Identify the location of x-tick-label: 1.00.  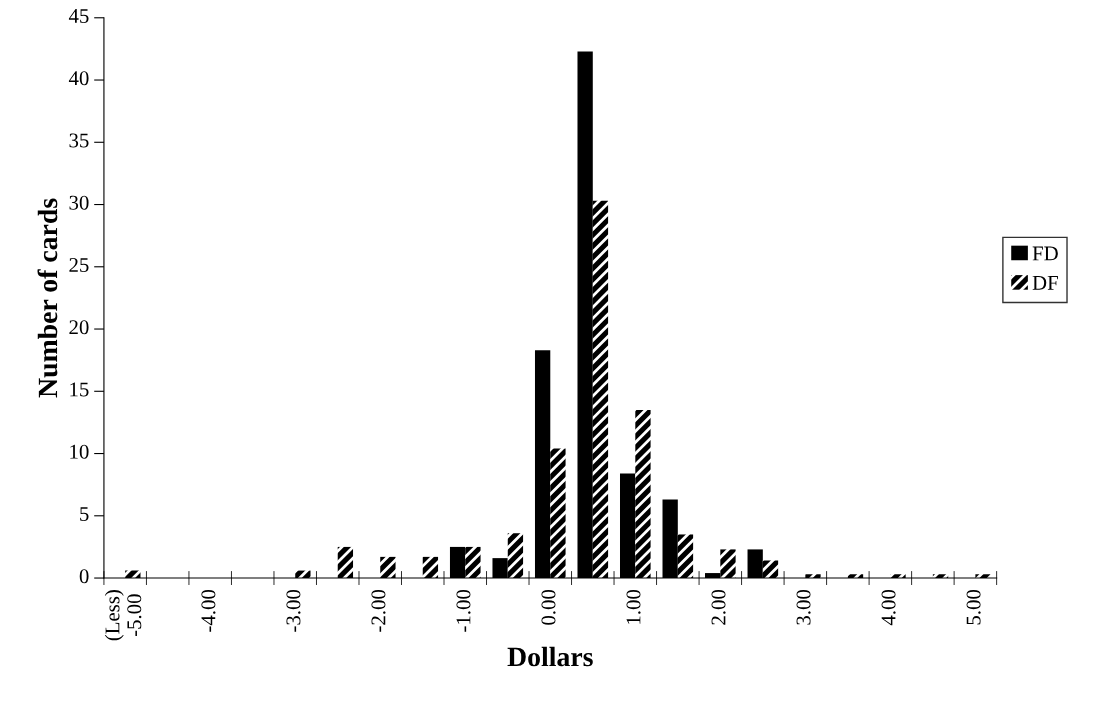
(633, 606).